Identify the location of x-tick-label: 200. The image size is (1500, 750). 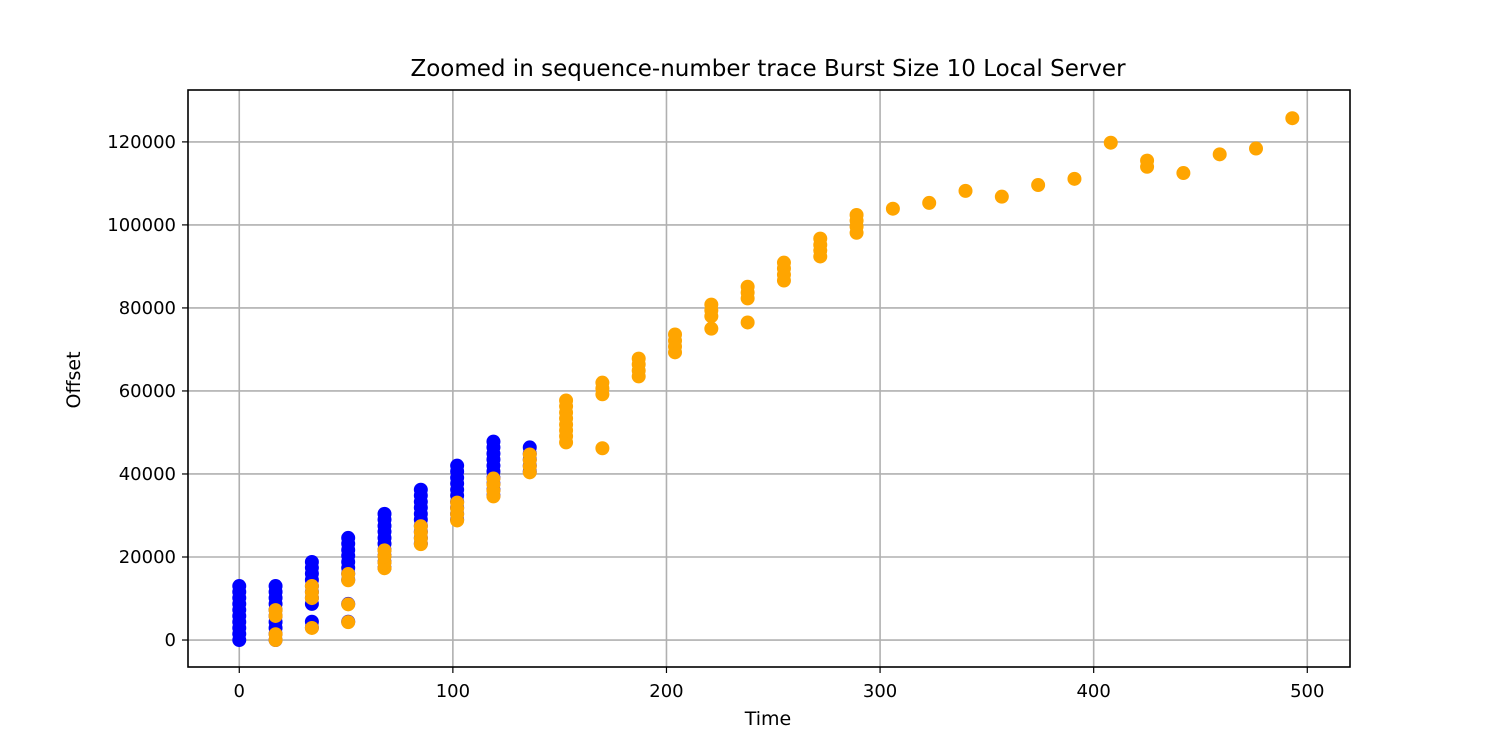
(666, 691).